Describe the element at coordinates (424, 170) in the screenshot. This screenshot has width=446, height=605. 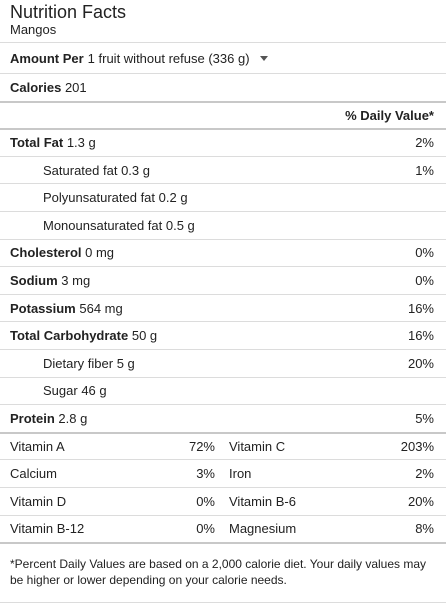
I see `nutrient-dv: 1%` at that location.